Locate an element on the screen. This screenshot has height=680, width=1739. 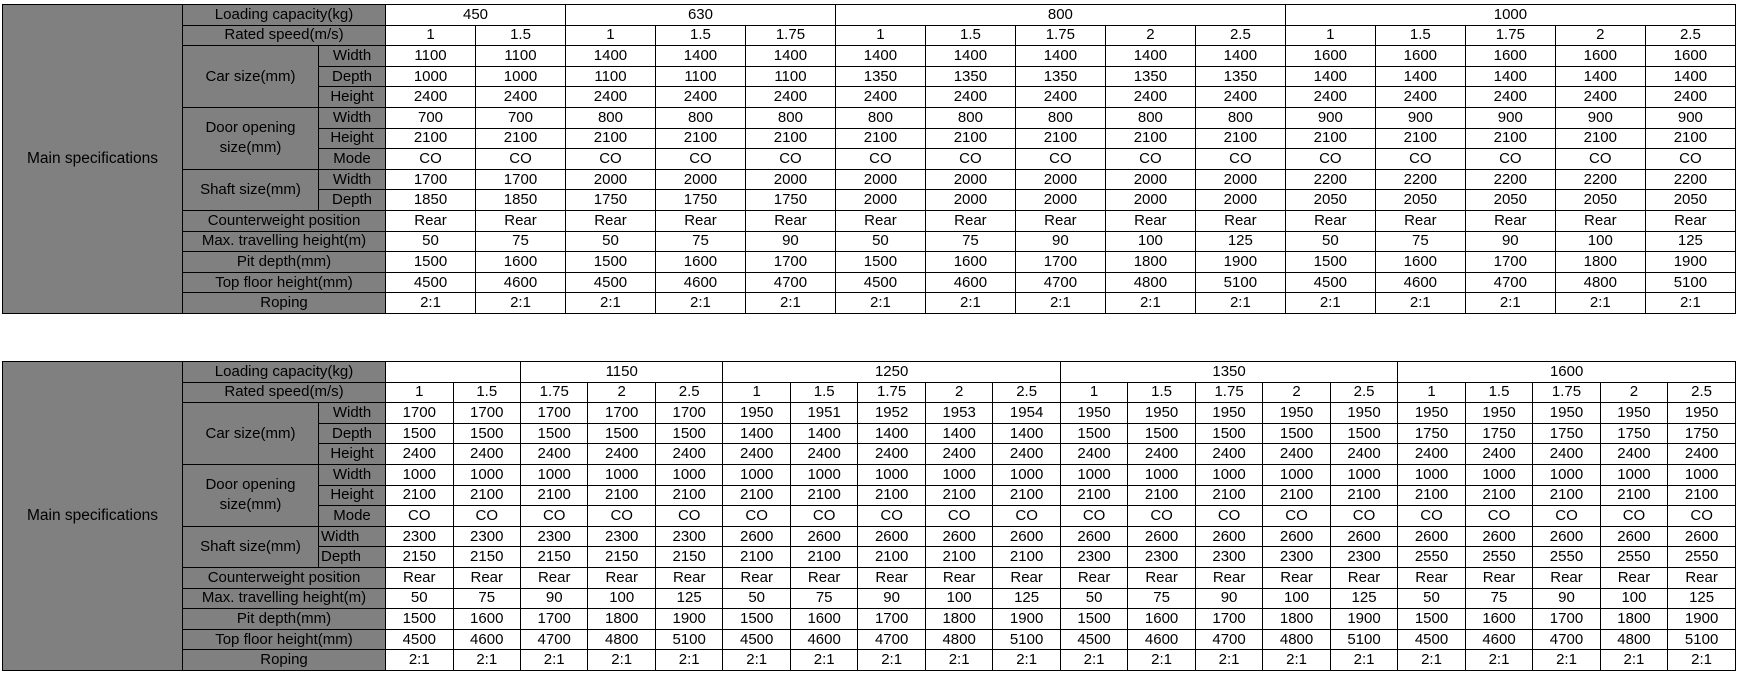
capacity-group-header: 1250 is located at coordinates (891, 372).